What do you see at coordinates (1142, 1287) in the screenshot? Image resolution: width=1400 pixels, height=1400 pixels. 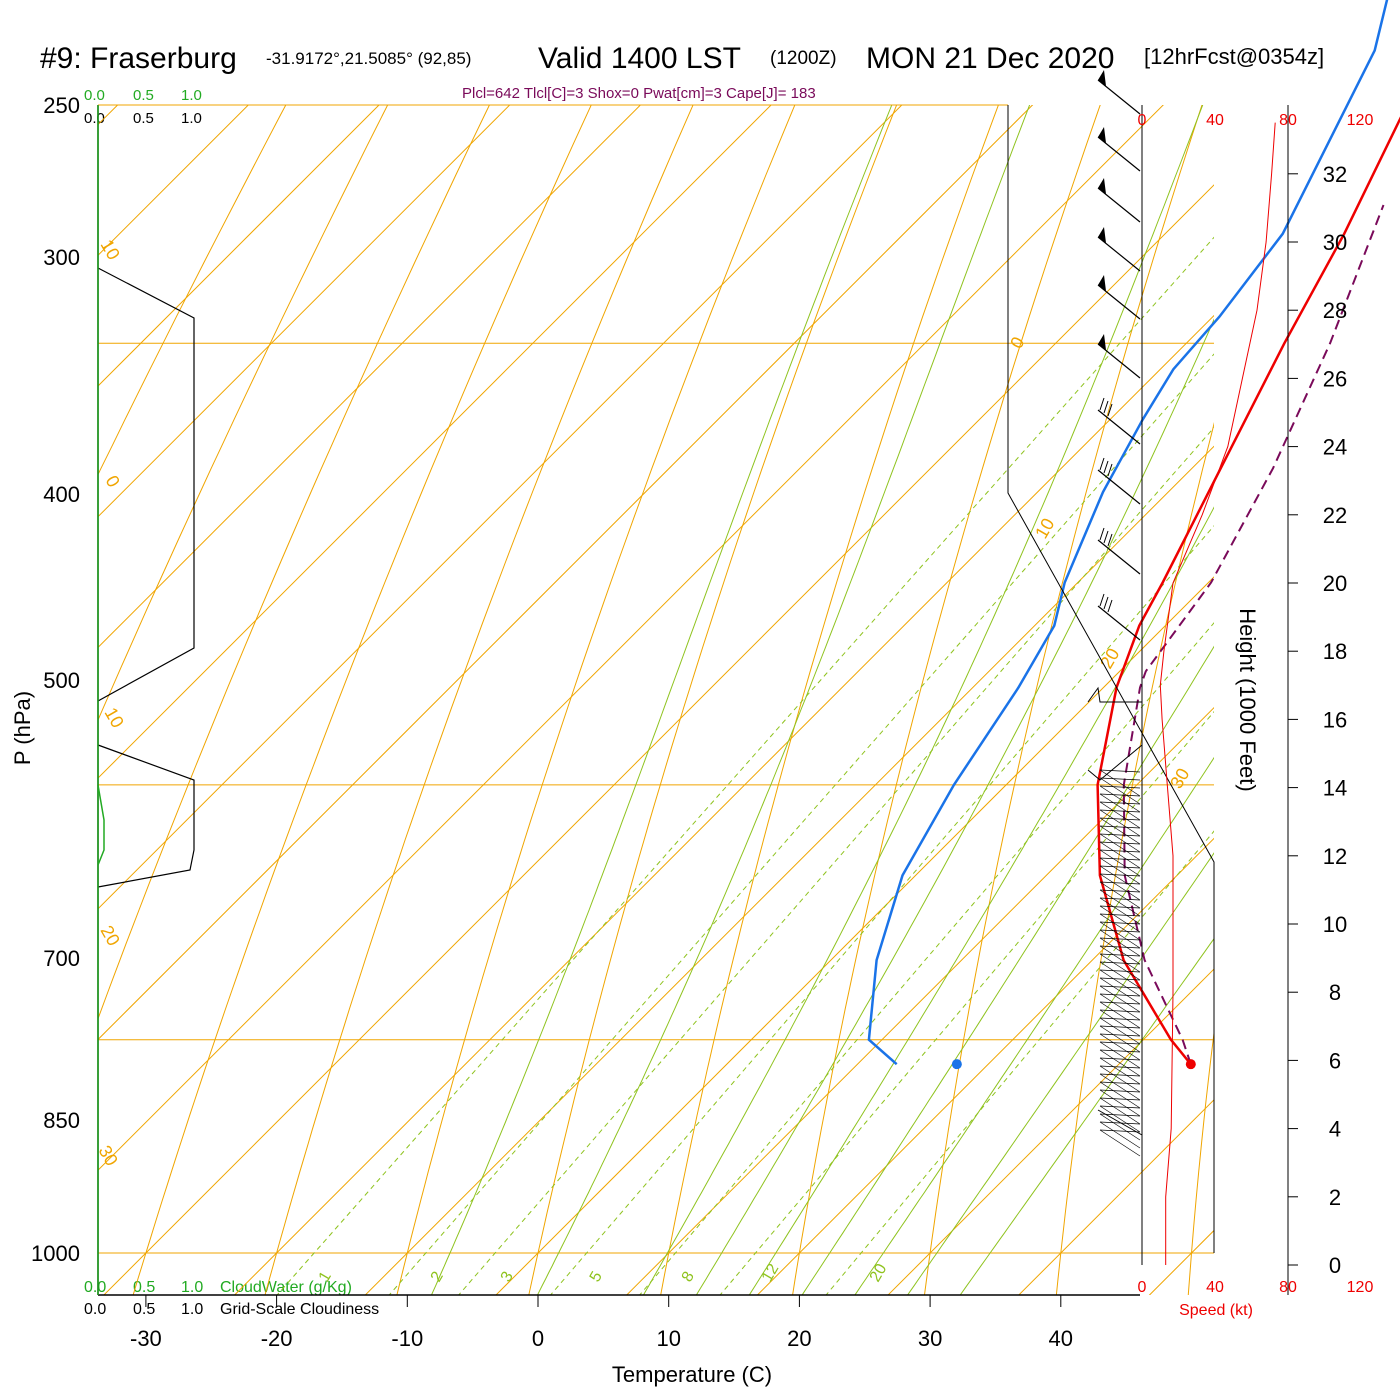 I see `speed-tick-bottom: 0` at bounding box center [1142, 1287].